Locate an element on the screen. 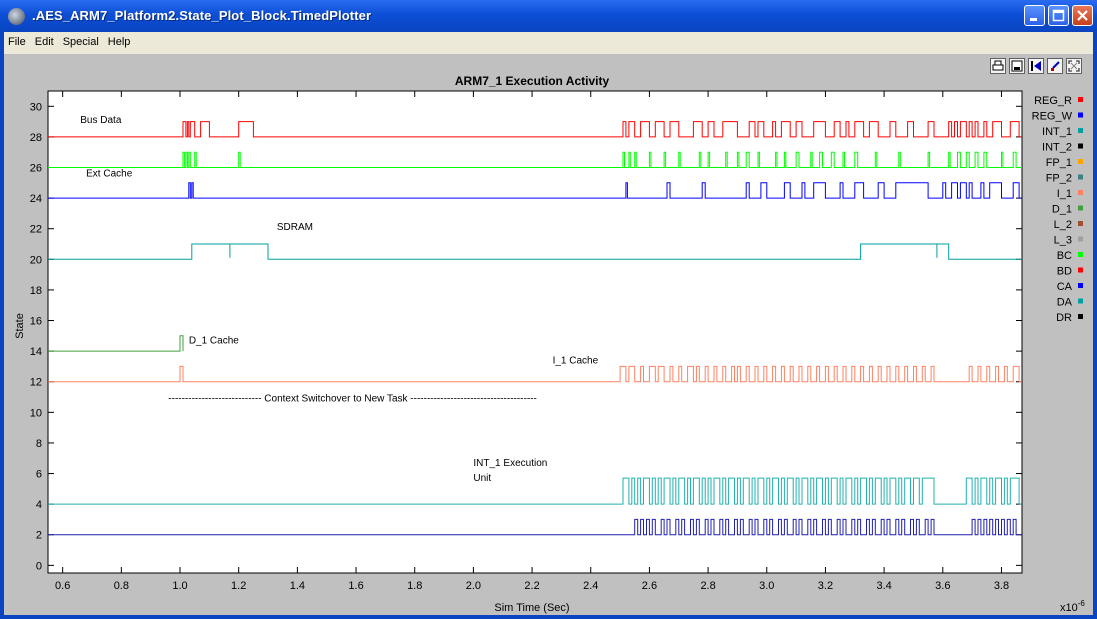 The height and width of the screenshot is (619, 1097). y-tick-label: 10 is located at coordinates (36, 413).